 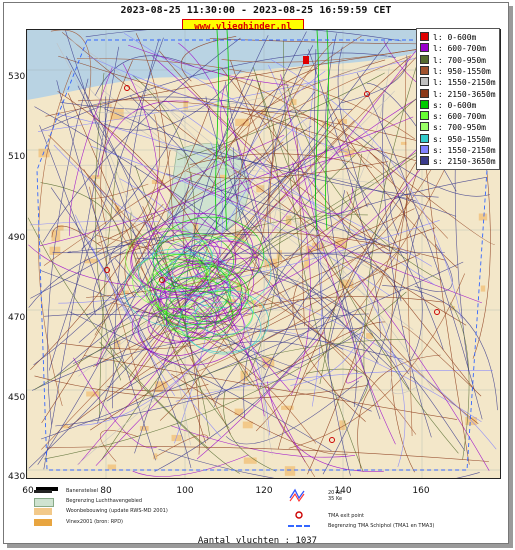 What do you see at coordinates (464, 150) in the screenshot?
I see `legend-label: s: 1550-2150m` at bounding box center [464, 150].